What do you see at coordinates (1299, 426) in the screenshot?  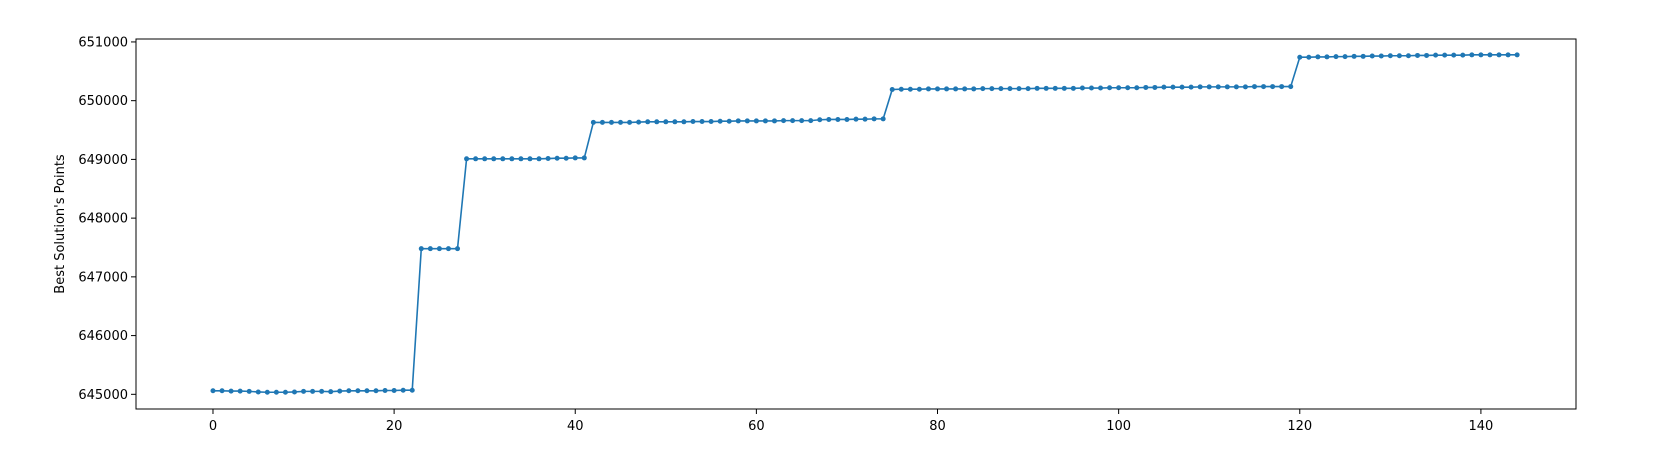 I see `x-tick-label: 120` at bounding box center [1299, 426].